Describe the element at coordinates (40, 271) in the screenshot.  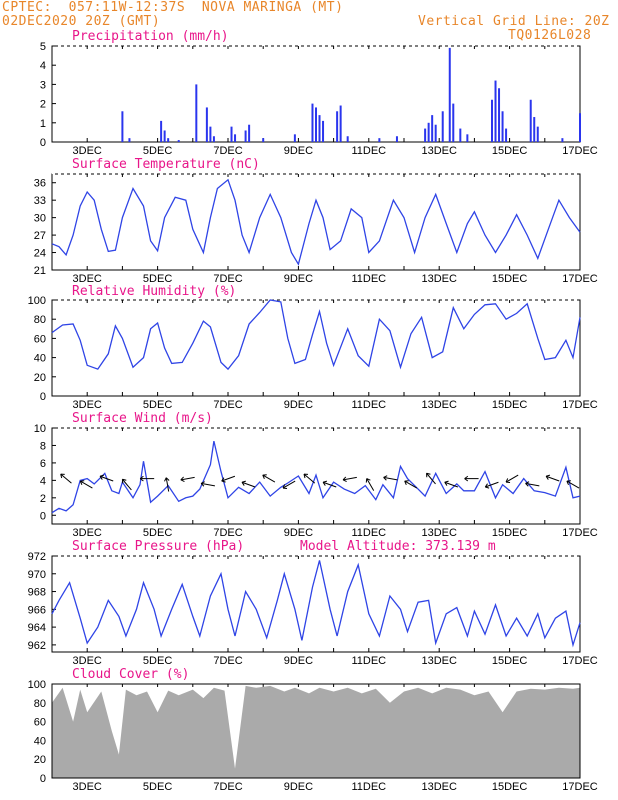
I see `y-tick-label: 21` at that location.